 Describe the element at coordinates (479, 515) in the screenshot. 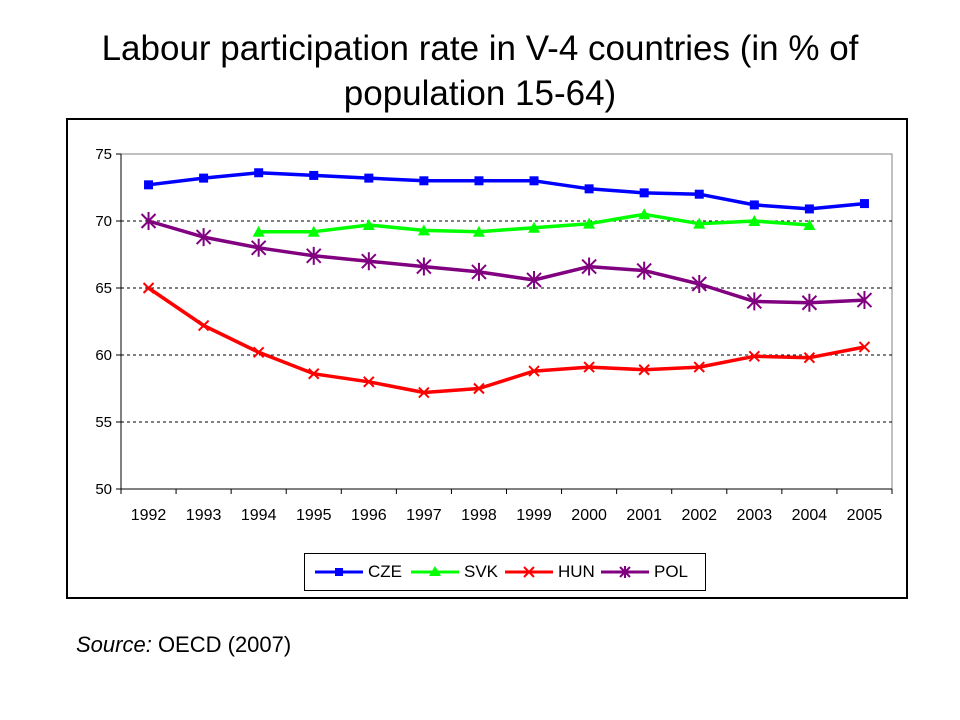

I see `x-tick-label-1998: 1998` at that location.